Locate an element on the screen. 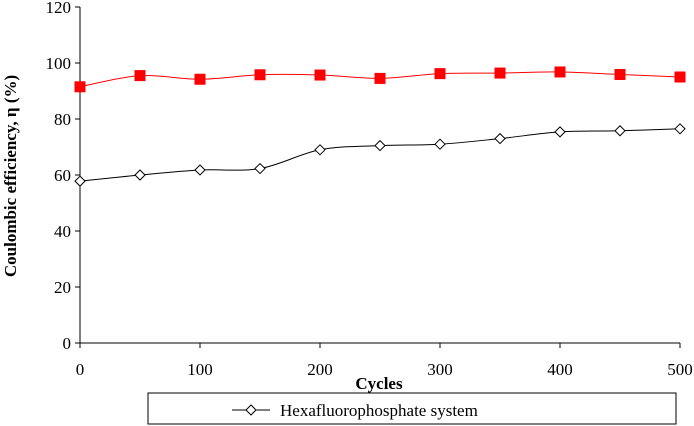 This screenshot has height=426, width=694. y-tick-label: 80 is located at coordinates (62, 119).